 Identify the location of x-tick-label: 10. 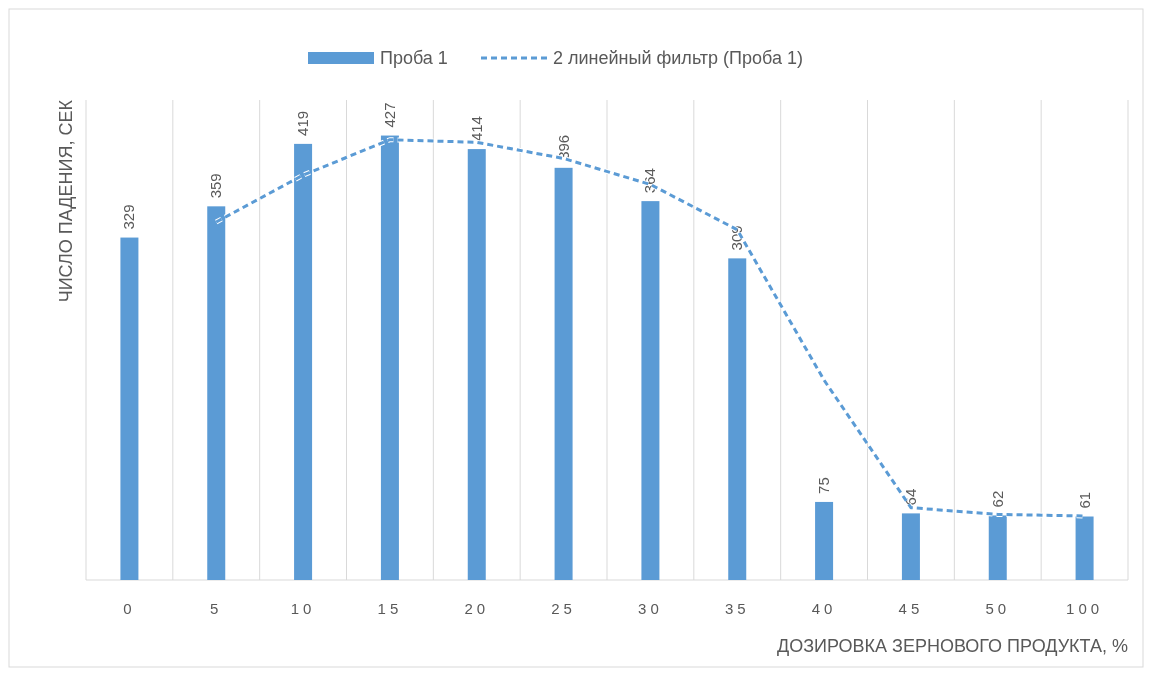
(303, 608).